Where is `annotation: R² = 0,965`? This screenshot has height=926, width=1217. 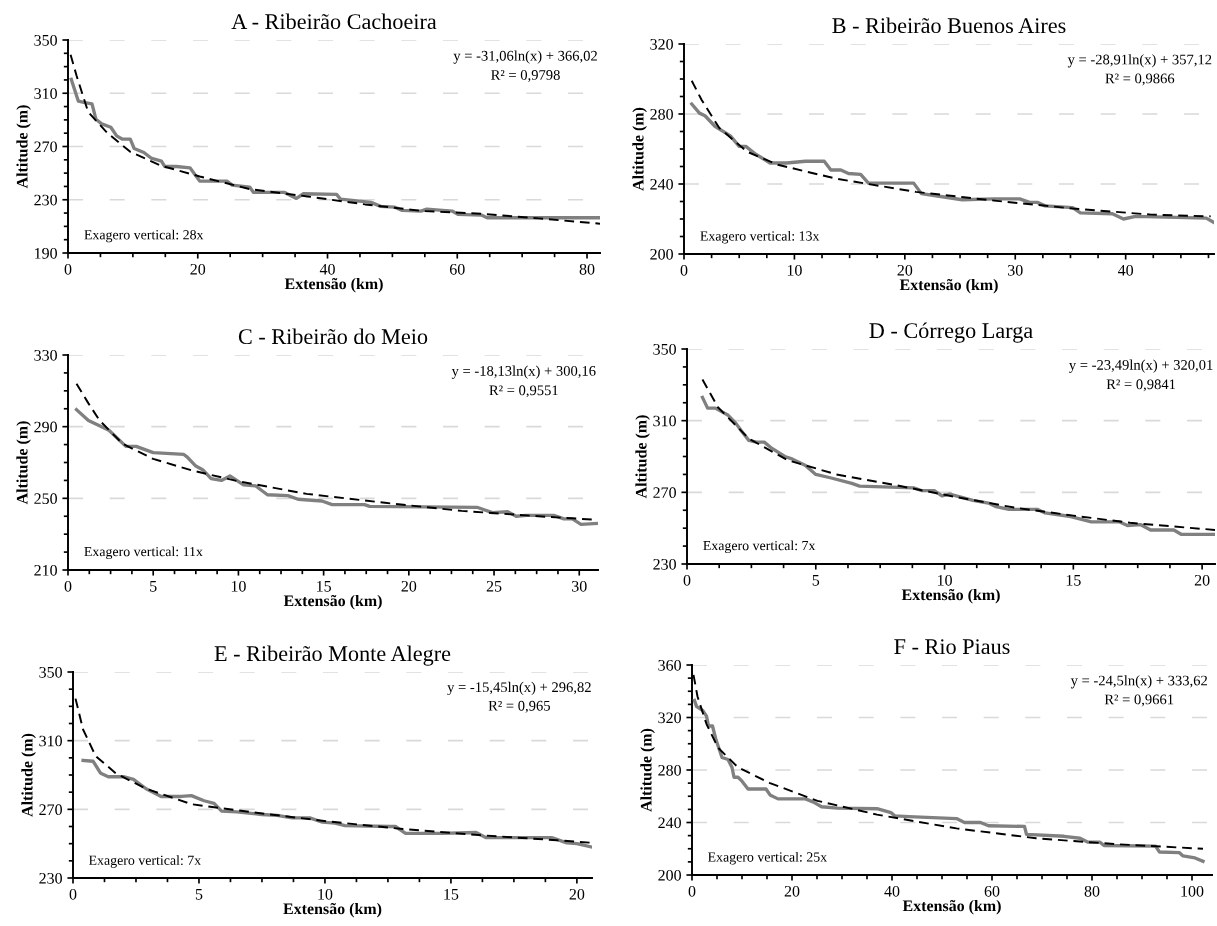
annotation: R² = 0,965 is located at coordinates (519, 706).